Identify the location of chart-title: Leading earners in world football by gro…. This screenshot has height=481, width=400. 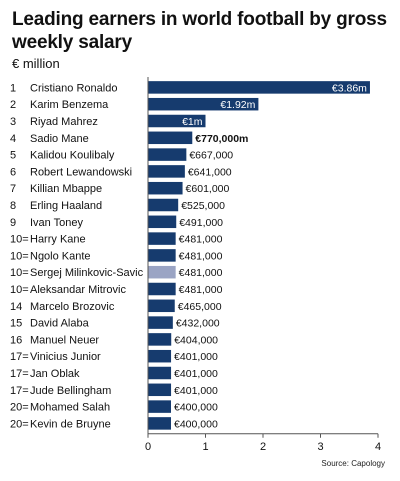
(199, 31).